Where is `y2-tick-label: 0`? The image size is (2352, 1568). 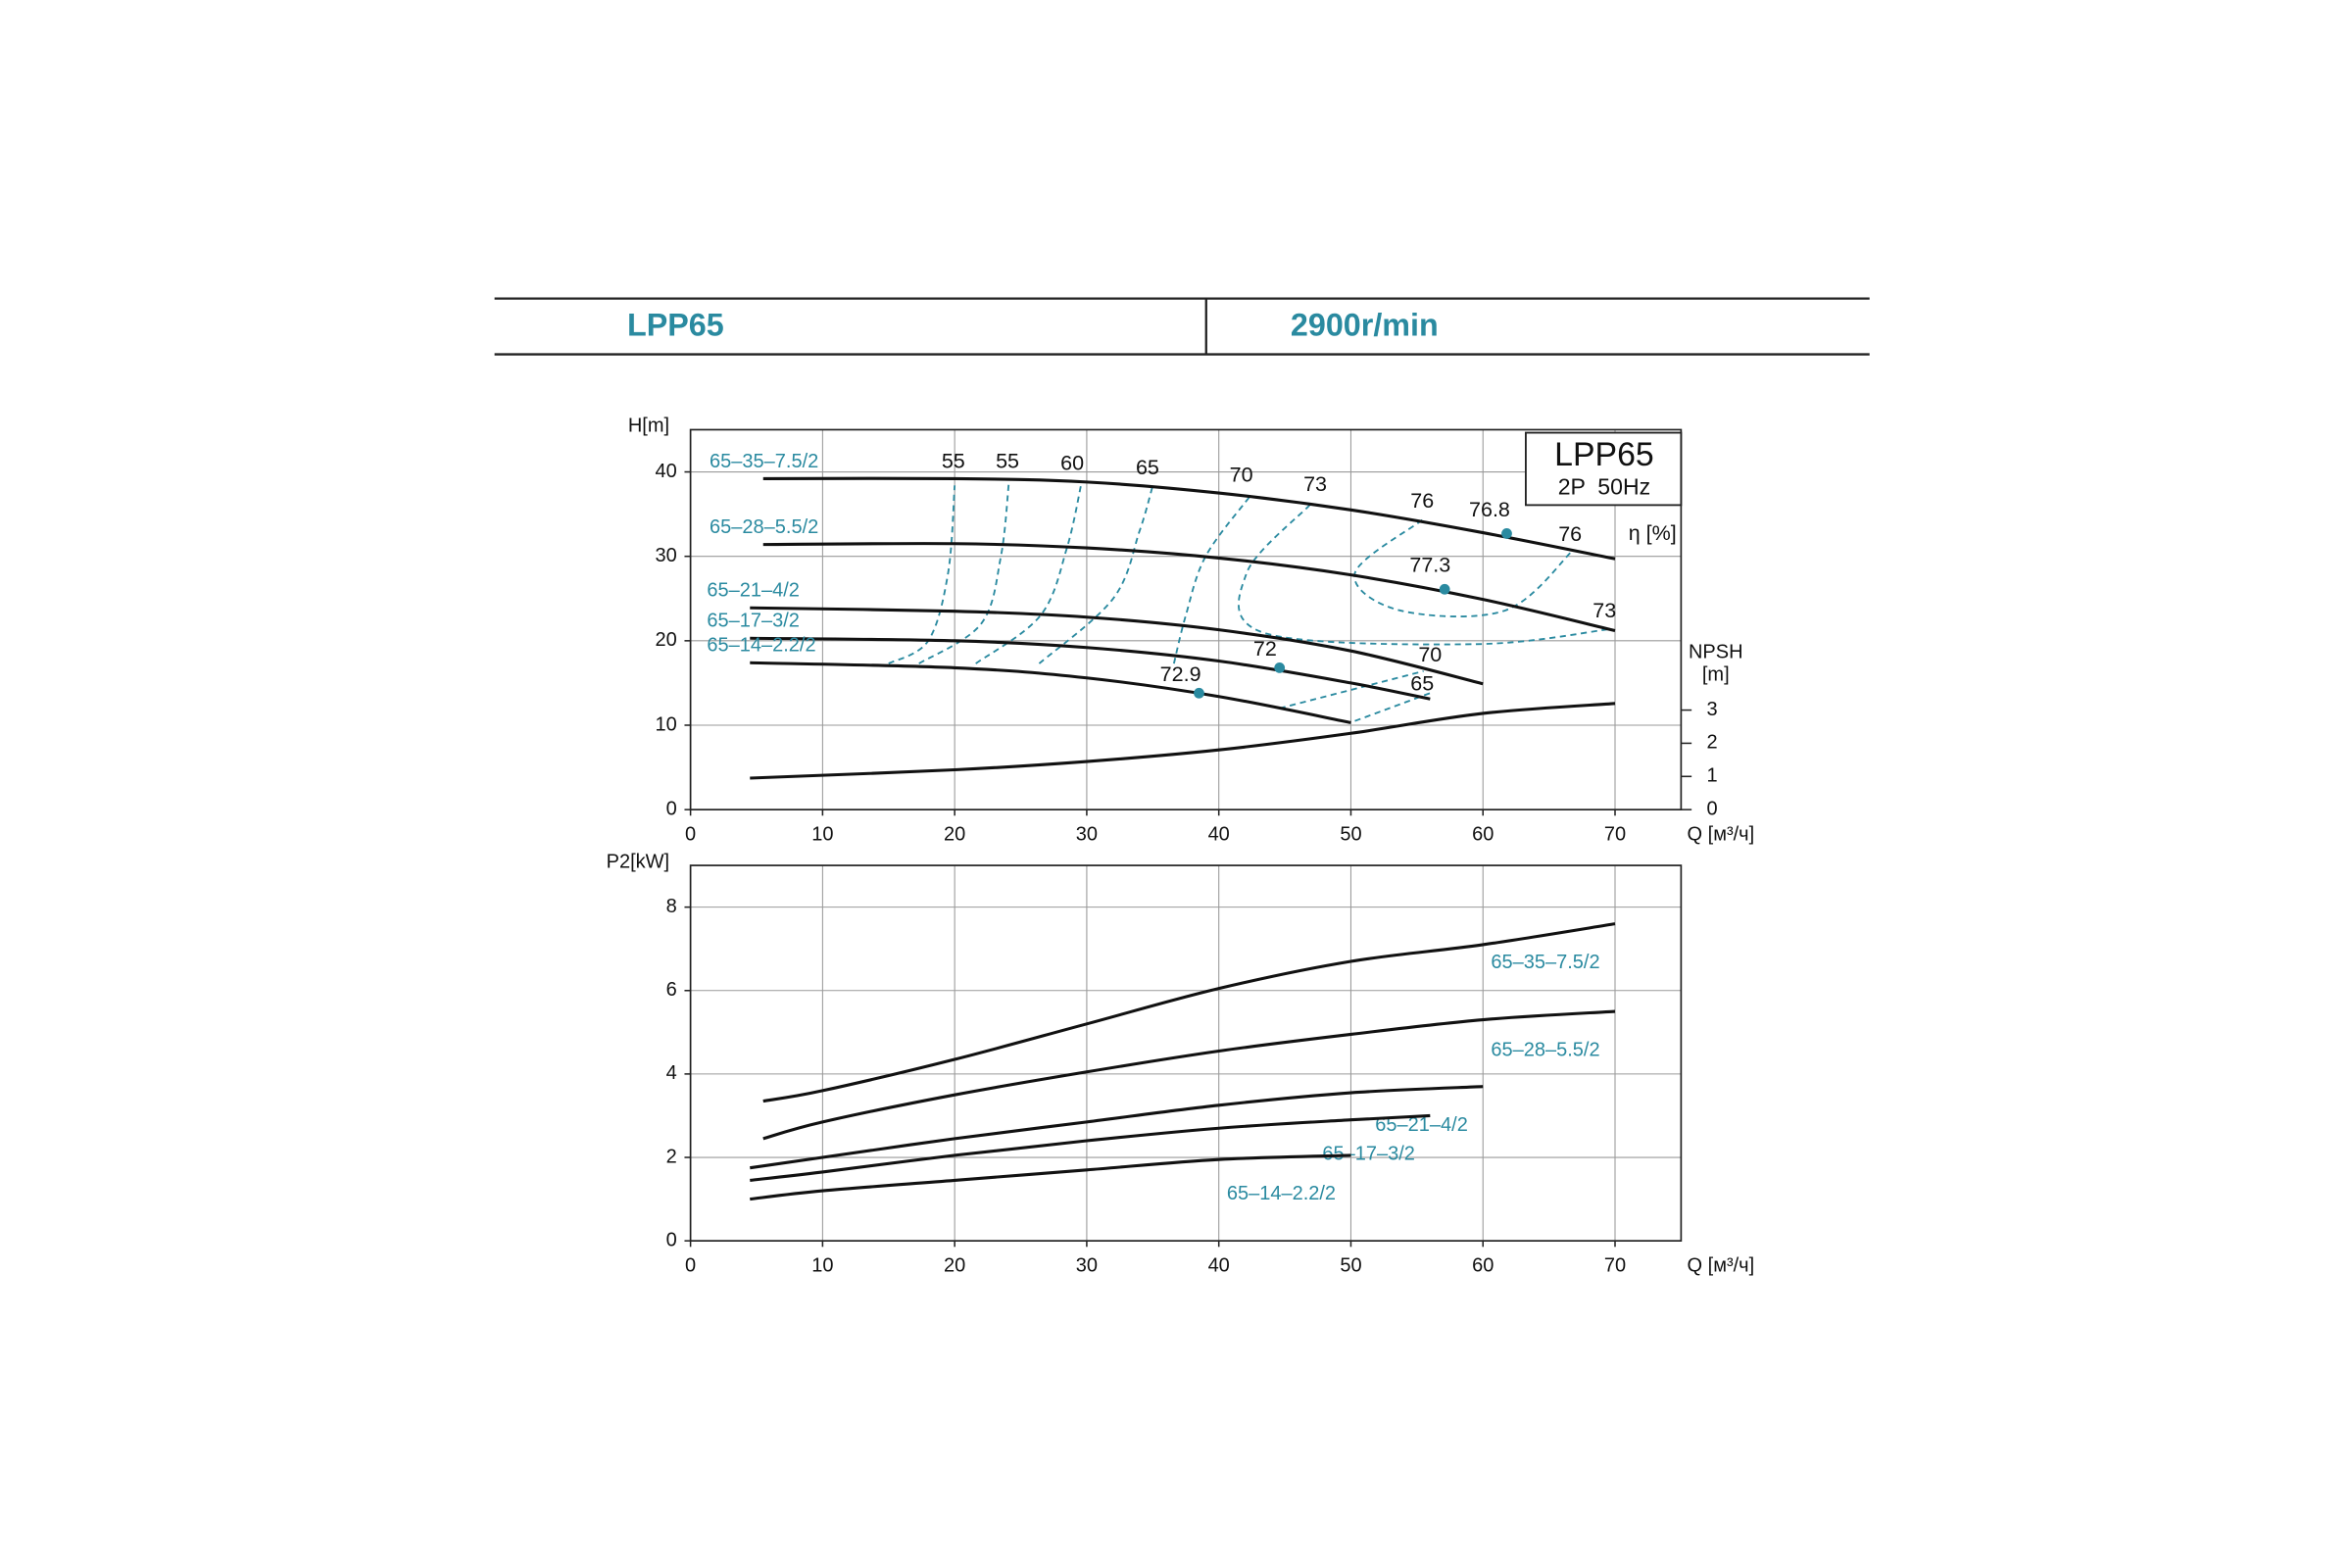
y2-tick-label: 0 is located at coordinates (1712, 808).